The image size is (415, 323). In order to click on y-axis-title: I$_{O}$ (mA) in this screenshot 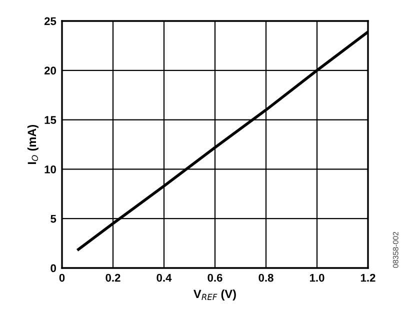, I will do `click(32, 144)`.